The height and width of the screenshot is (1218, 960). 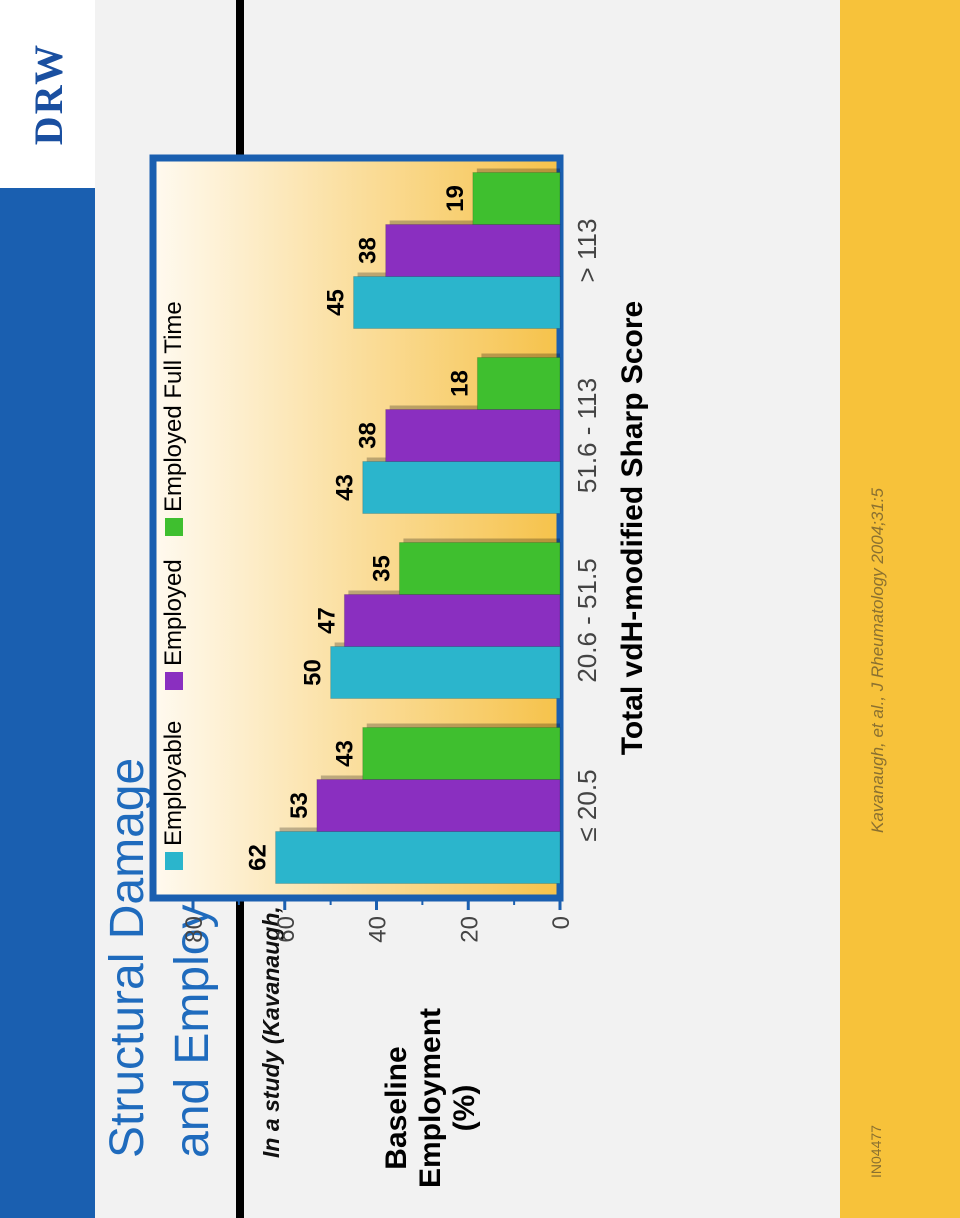 What do you see at coordinates (561, 922) in the screenshot?
I see `y-tick-label: 0` at bounding box center [561, 922].